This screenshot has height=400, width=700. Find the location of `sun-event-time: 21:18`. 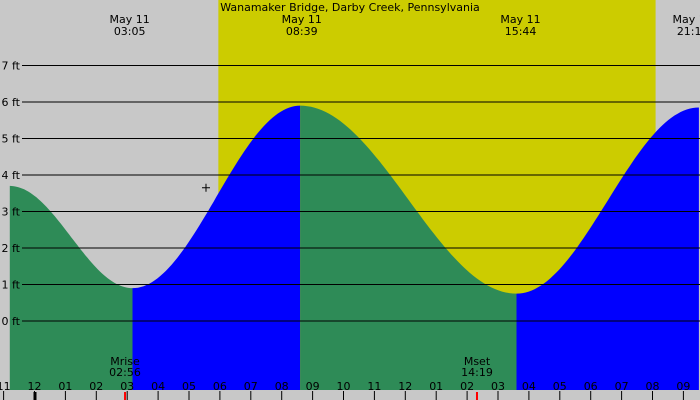

sun-event-time: 21:18 is located at coordinates (688, 31).